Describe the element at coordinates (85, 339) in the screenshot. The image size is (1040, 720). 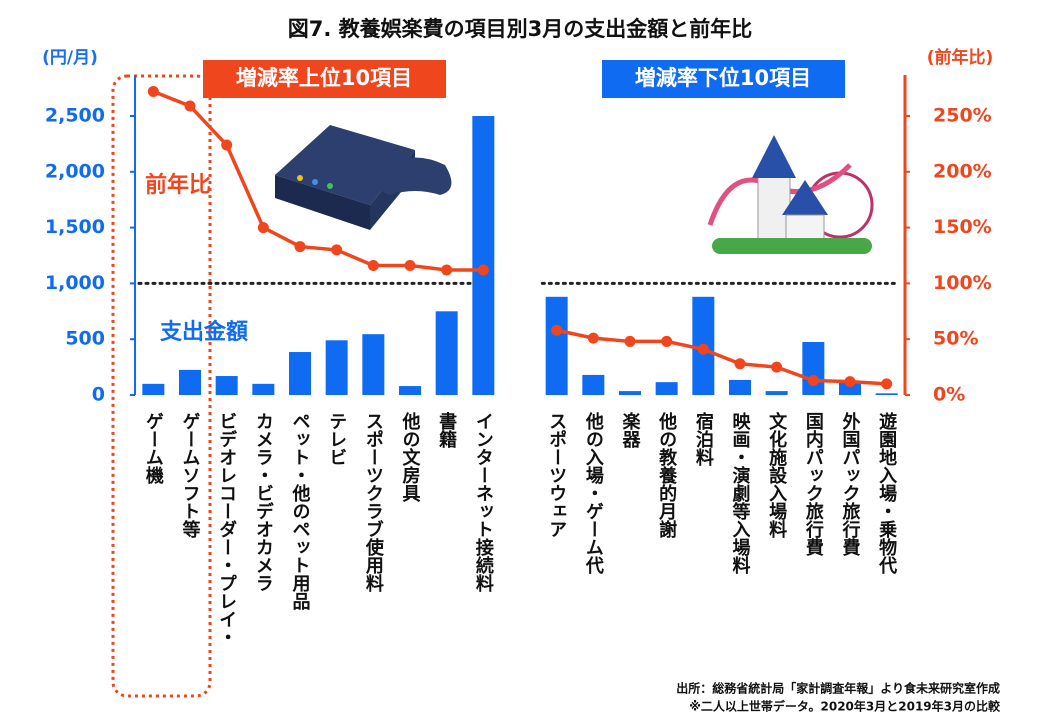
I see `y-tick-label: 500` at that location.